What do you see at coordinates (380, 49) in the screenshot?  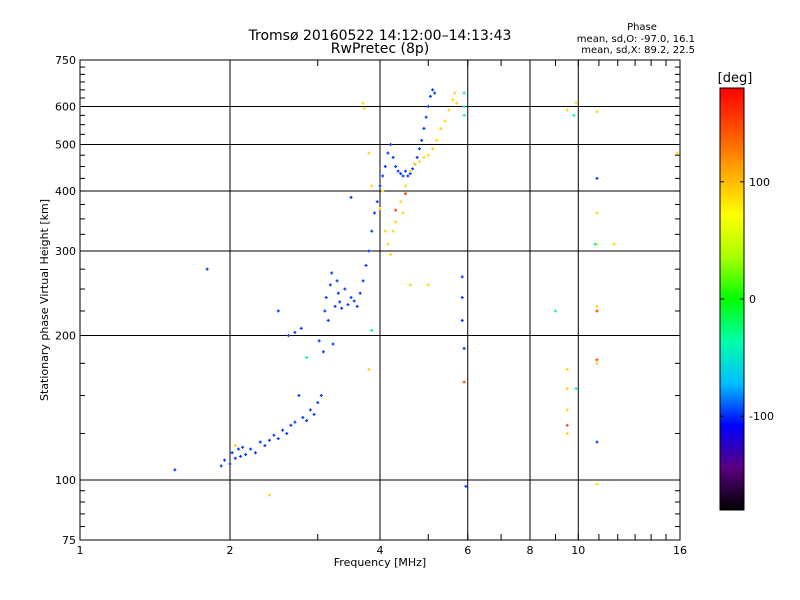 I see `chart-subtitle: RwPretec (8p)` at bounding box center [380, 49].